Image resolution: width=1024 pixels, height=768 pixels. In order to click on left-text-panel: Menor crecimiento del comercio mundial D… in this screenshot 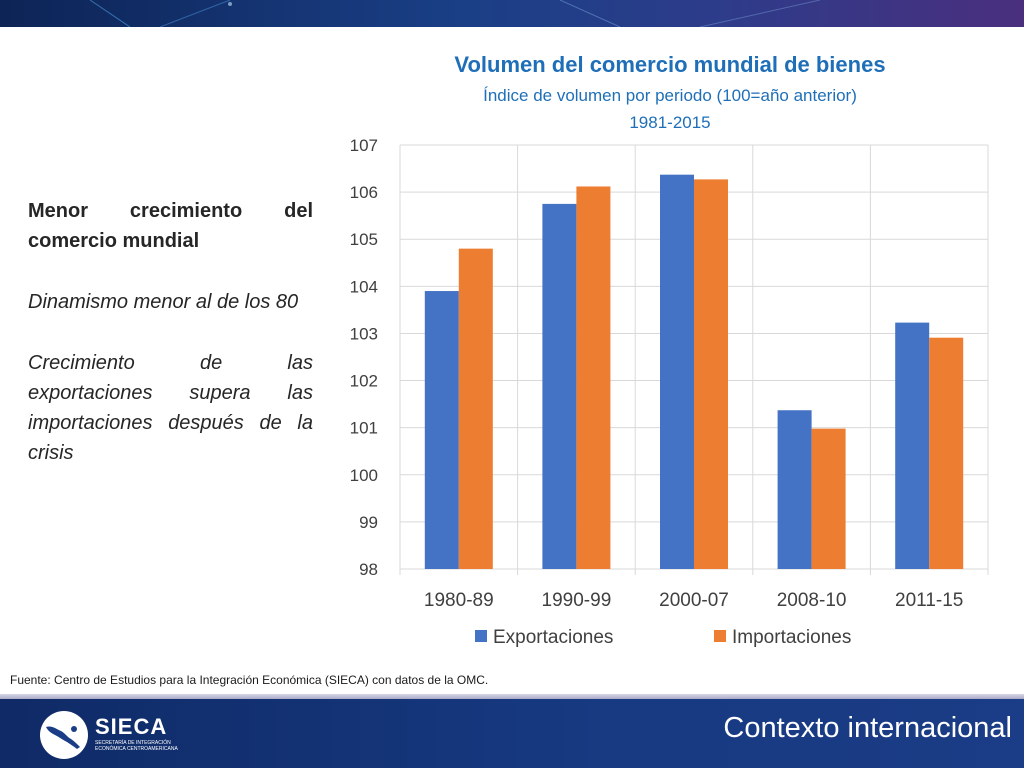, I will do `click(170, 347)`.